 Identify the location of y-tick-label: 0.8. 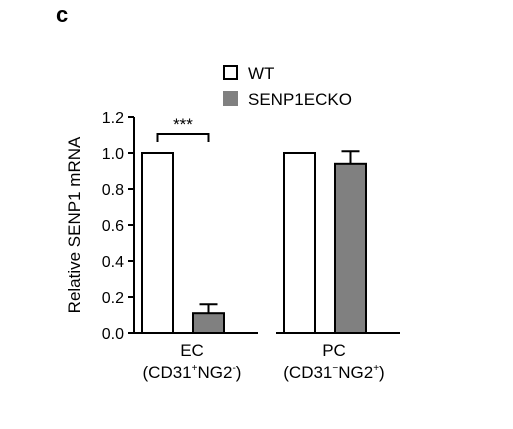
(113, 190).